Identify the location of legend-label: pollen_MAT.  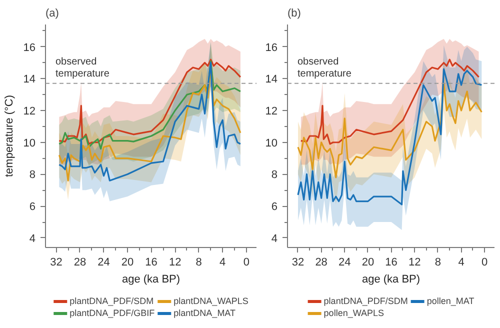
(450, 301).